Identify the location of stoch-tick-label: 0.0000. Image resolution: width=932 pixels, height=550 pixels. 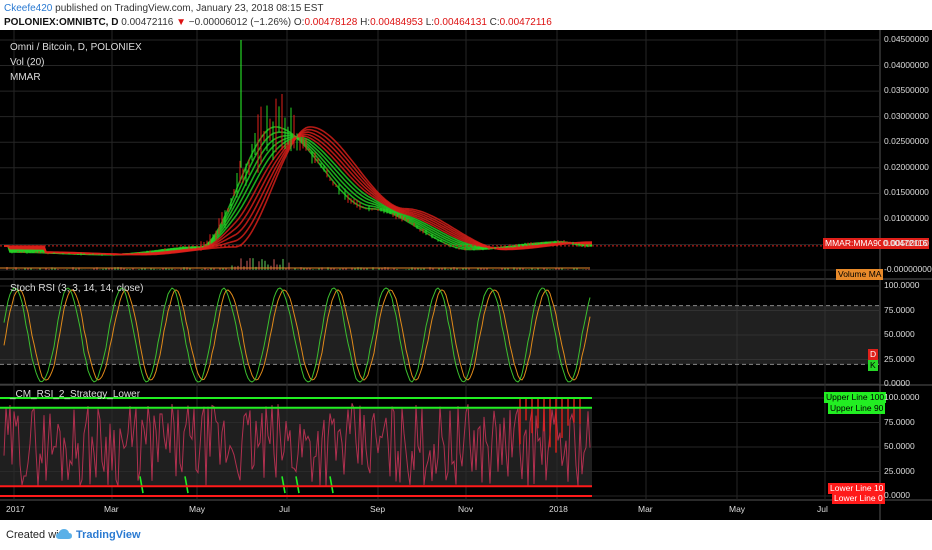
(897, 383).